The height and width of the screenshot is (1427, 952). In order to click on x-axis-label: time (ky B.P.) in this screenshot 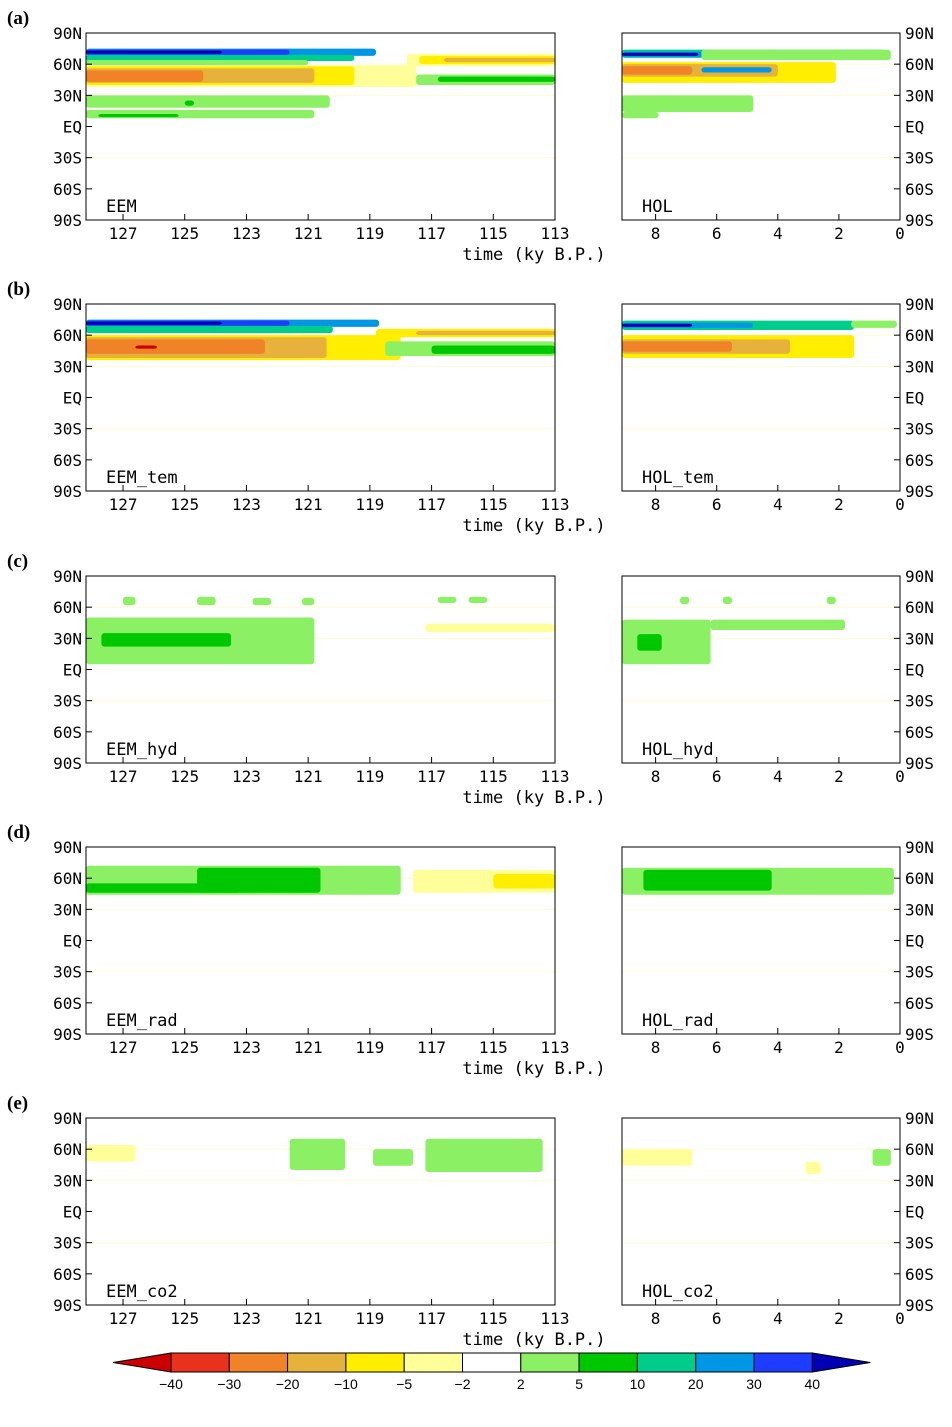, I will do `click(533, 255)`.